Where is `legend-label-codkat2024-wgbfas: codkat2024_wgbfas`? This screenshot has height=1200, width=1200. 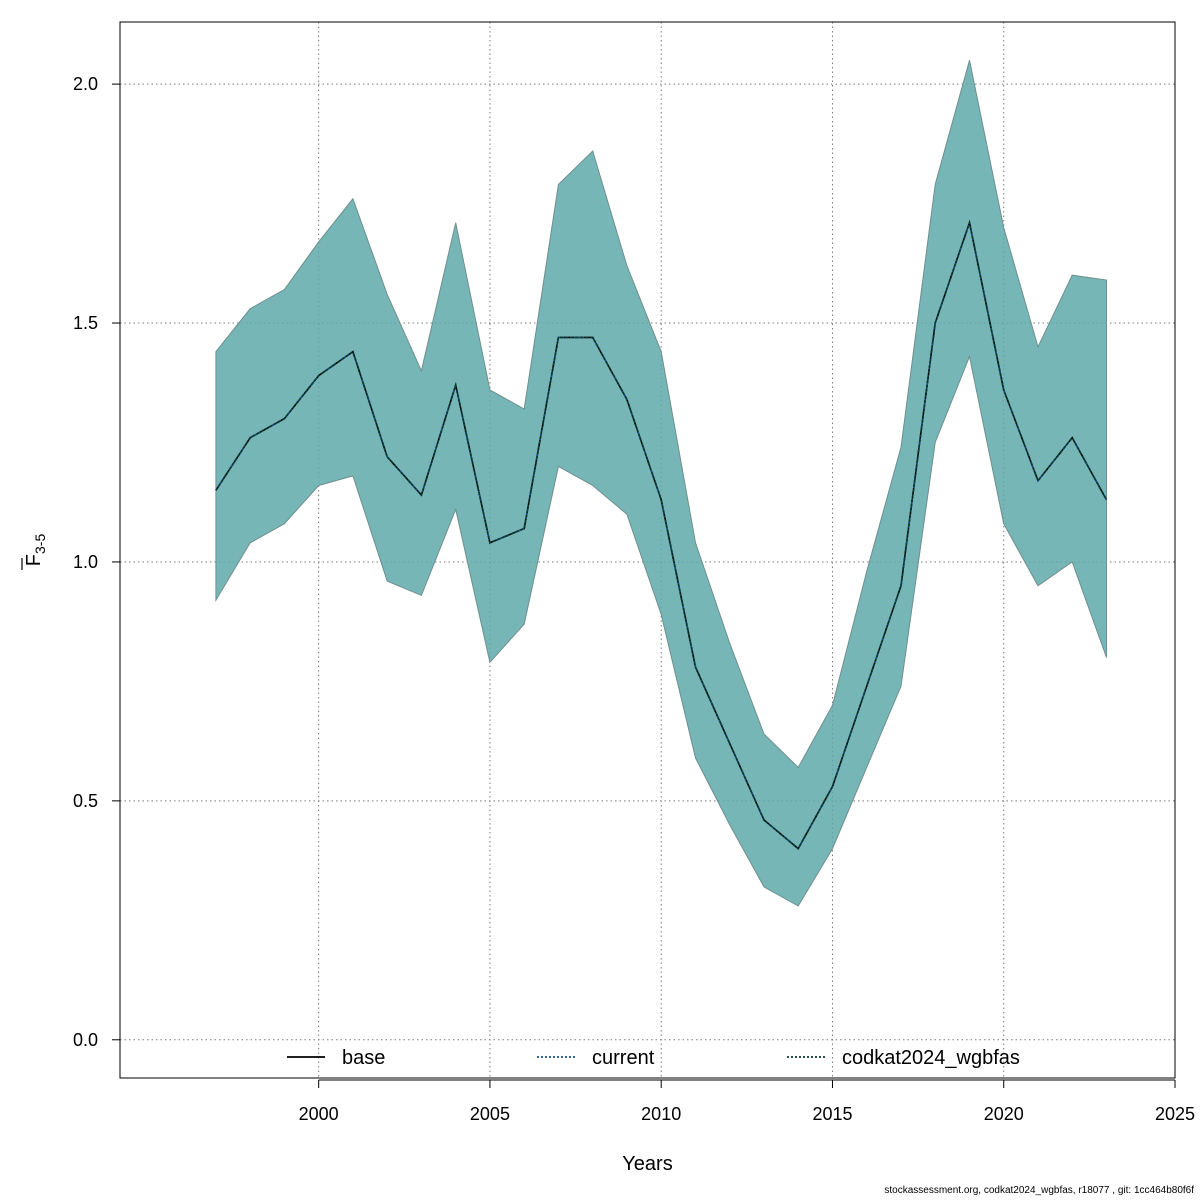 legend-label-codkat2024-wgbfas: codkat2024_wgbfas is located at coordinates (931, 1058).